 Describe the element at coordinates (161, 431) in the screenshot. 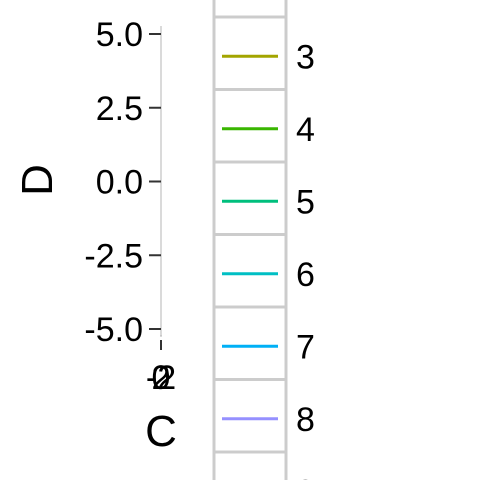

I see `x-axis-title: C` at that location.